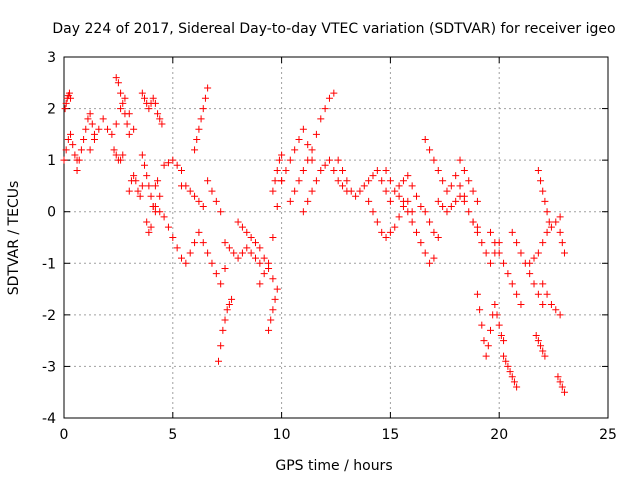 The width and height of the screenshot is (640, 480). Describe the element at coordinates (297, 155) in the screenshot. I see `series-sat-w` at that location.